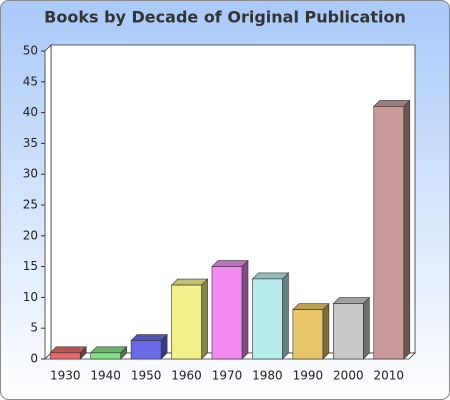 This screenshot has height=400, width=450. I want to click on y-tick-label: 20, so click(30, 235).